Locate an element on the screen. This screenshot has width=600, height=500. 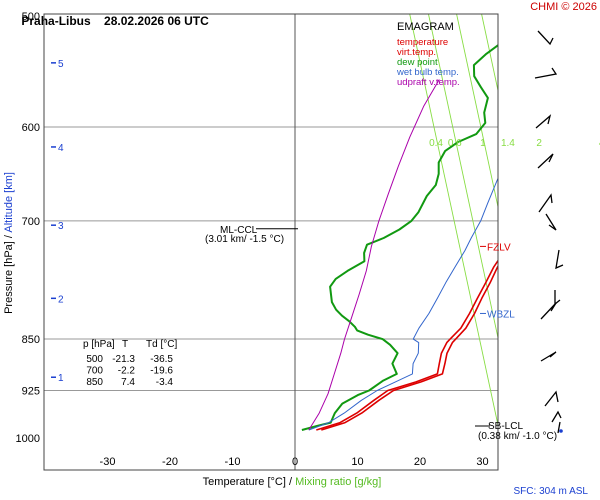
altitude-label: 3 is located at coordinates (61, 226).